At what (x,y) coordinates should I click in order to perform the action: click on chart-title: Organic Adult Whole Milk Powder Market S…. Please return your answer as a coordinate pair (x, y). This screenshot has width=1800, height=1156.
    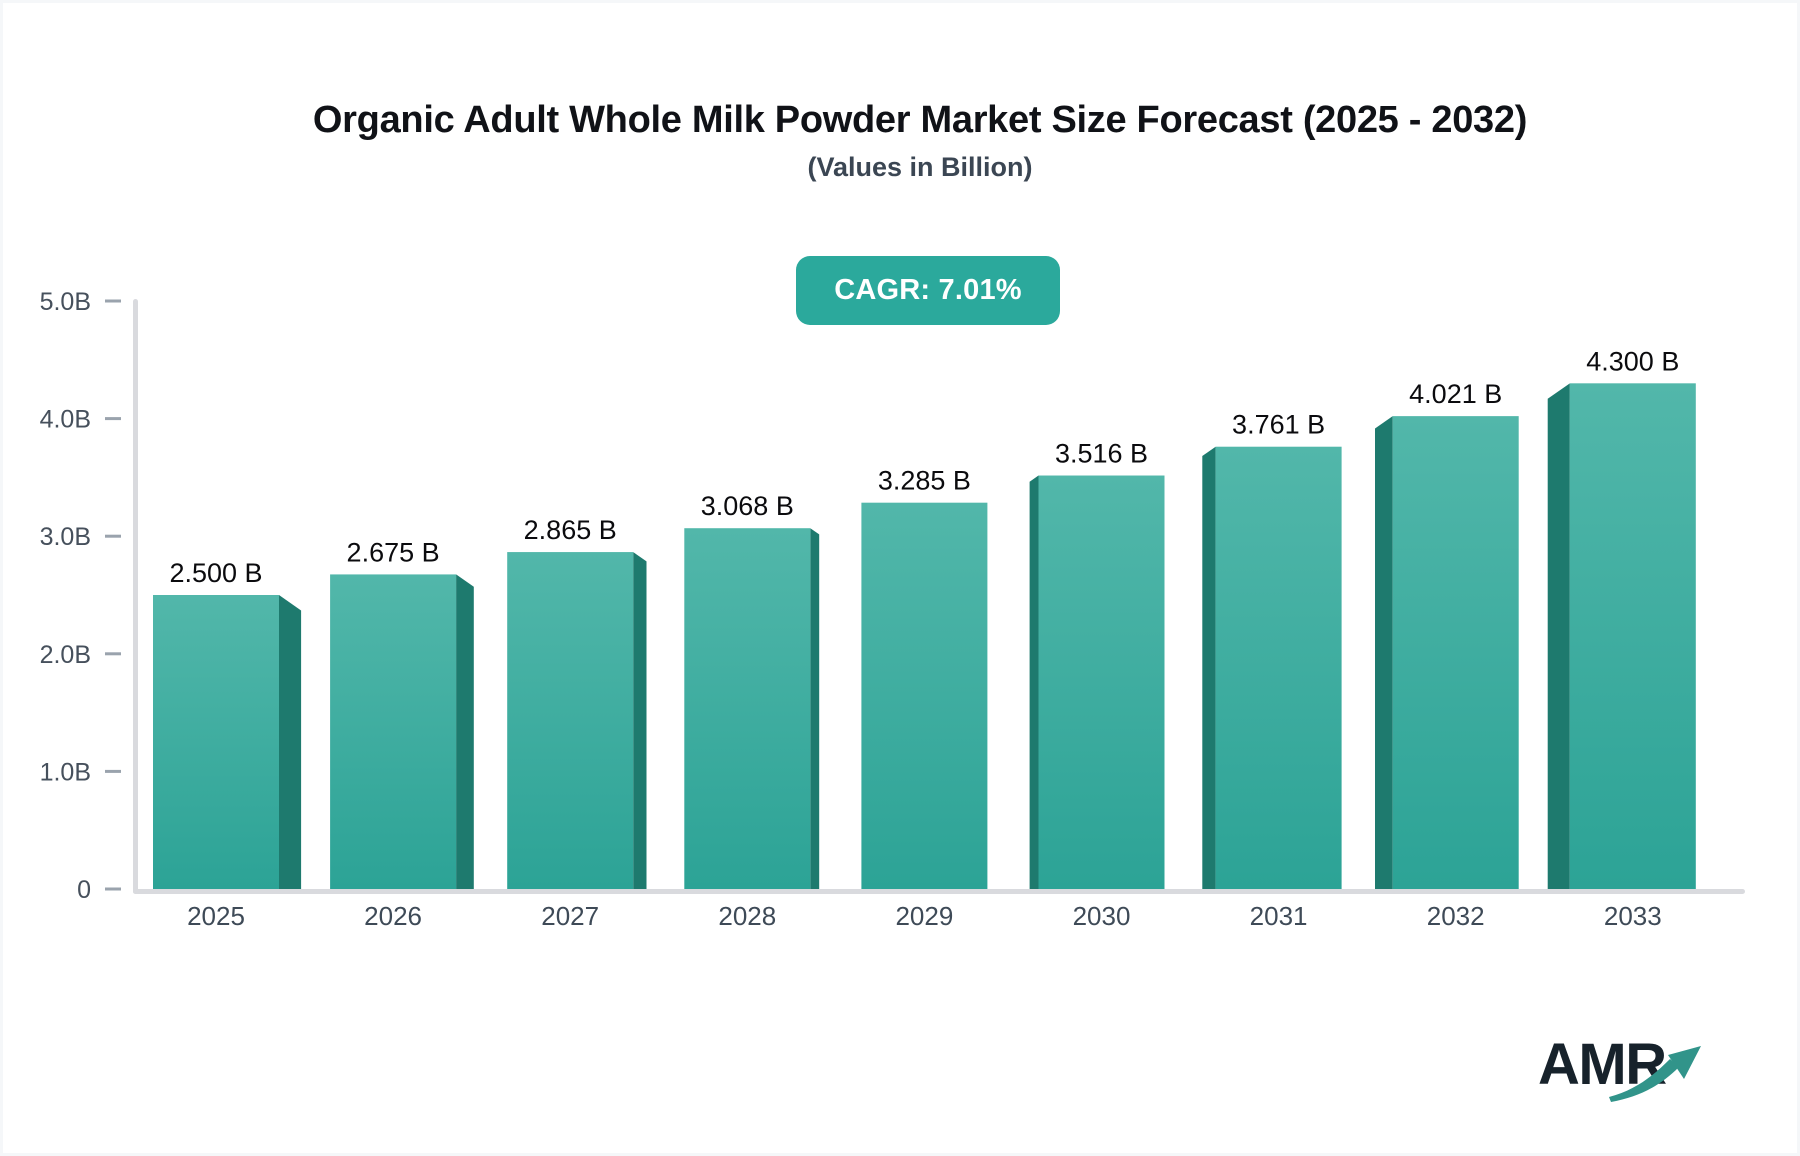
    Looking at the image, I should click on (920, 120).